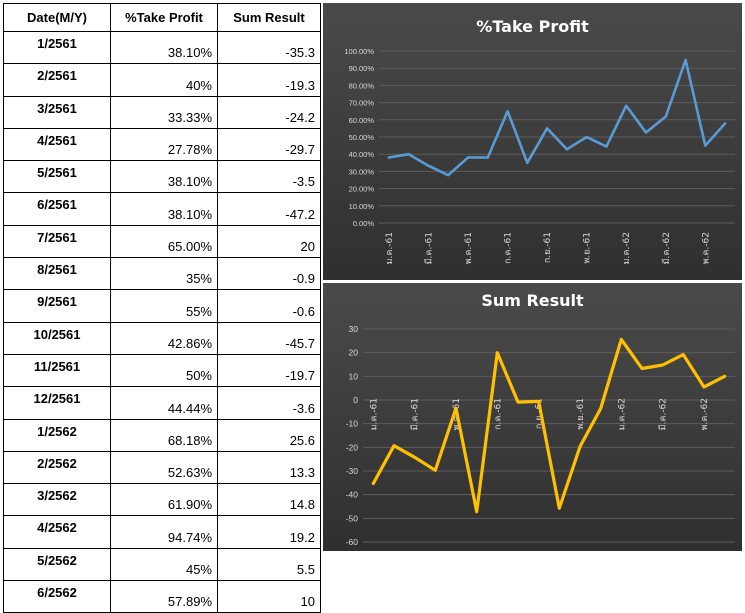 The width and height of the screenshot is (745, 613). I want to click on take-profit-cell: 33.33%, so click(164, 112).